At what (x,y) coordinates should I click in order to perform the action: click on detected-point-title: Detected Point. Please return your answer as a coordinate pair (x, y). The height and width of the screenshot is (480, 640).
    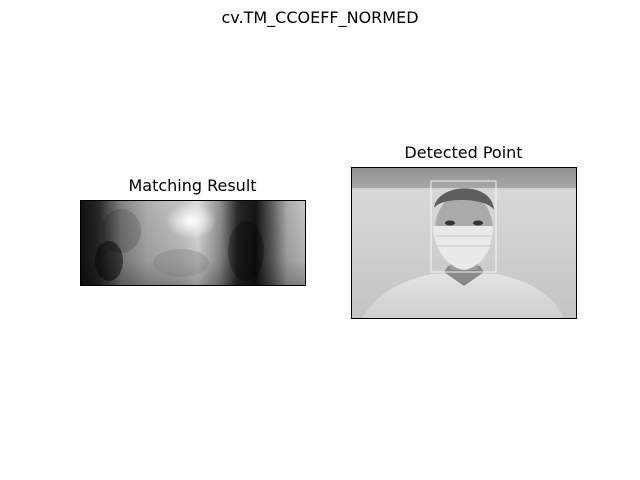
    Looking at the image, I should click on (463, 152).